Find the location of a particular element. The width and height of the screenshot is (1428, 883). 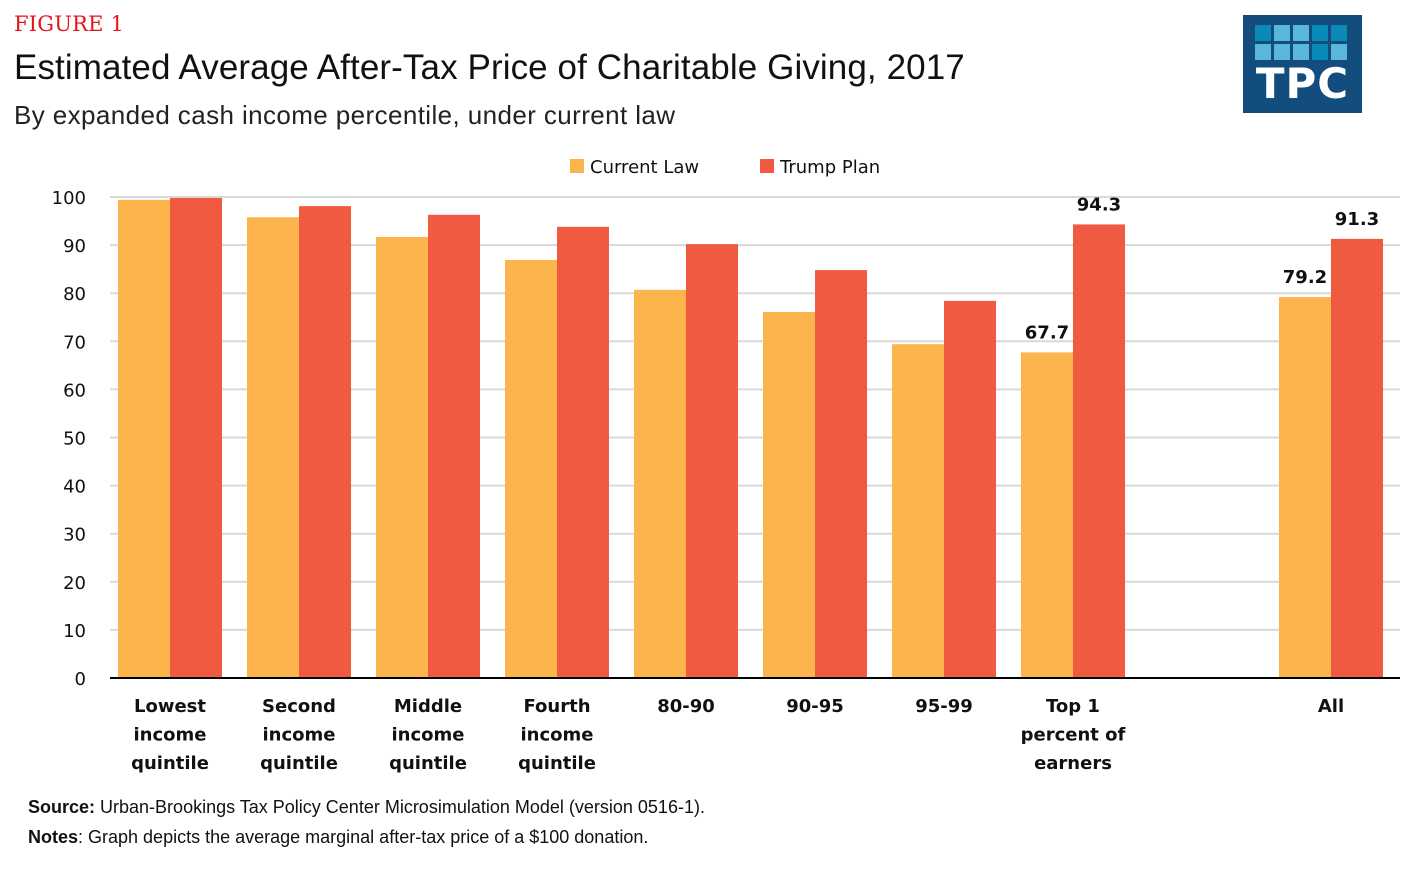

y-tick-label: 20 is located at coordinates (74, 583).